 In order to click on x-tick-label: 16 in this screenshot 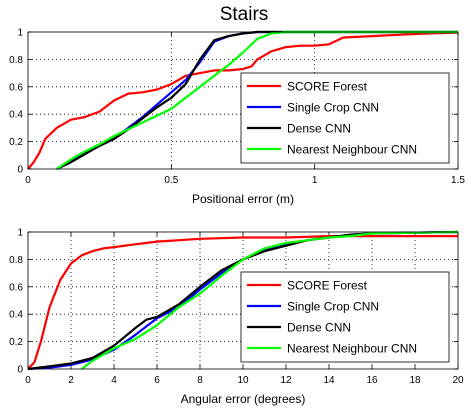, I will do `click(372, 380)`.